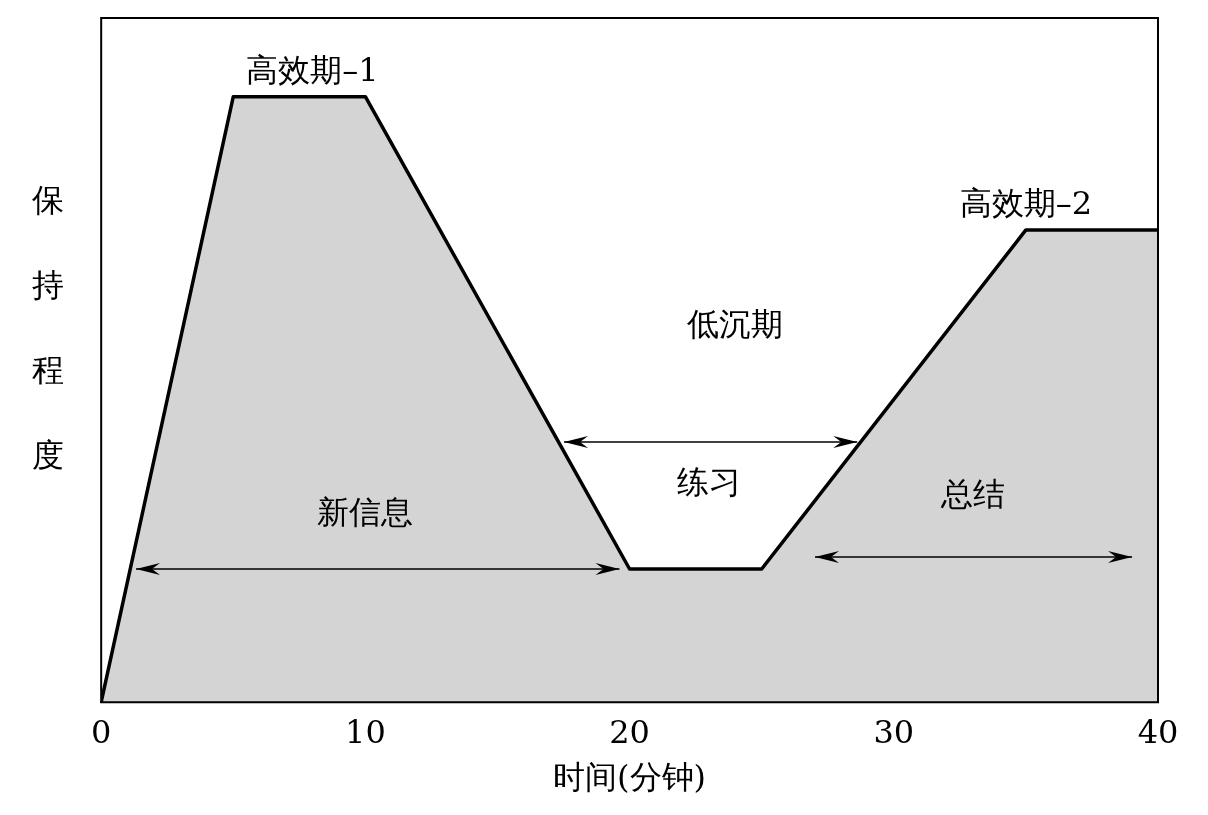 Image resolution: width=1208 pixels, height=815 pixels. Describe the element at coordinates (365, 731) in the screenshot. I see `x-tick-label: 10` at that location.